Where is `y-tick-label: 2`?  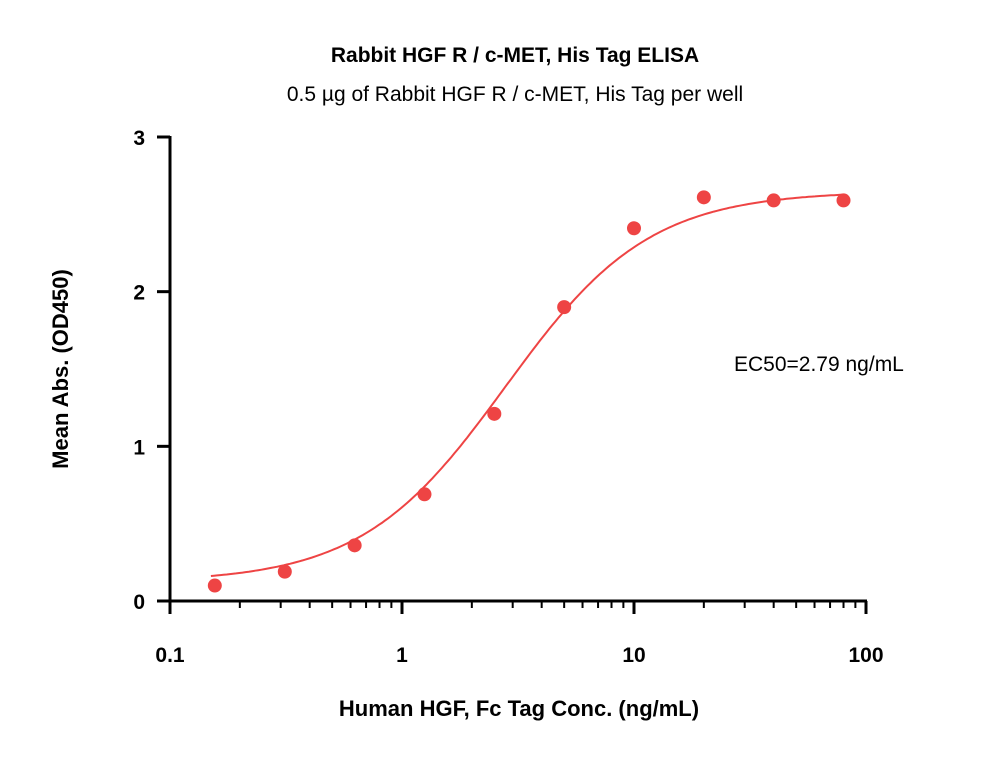
y-tick-label: 2 is located at coordinates (139, 293).